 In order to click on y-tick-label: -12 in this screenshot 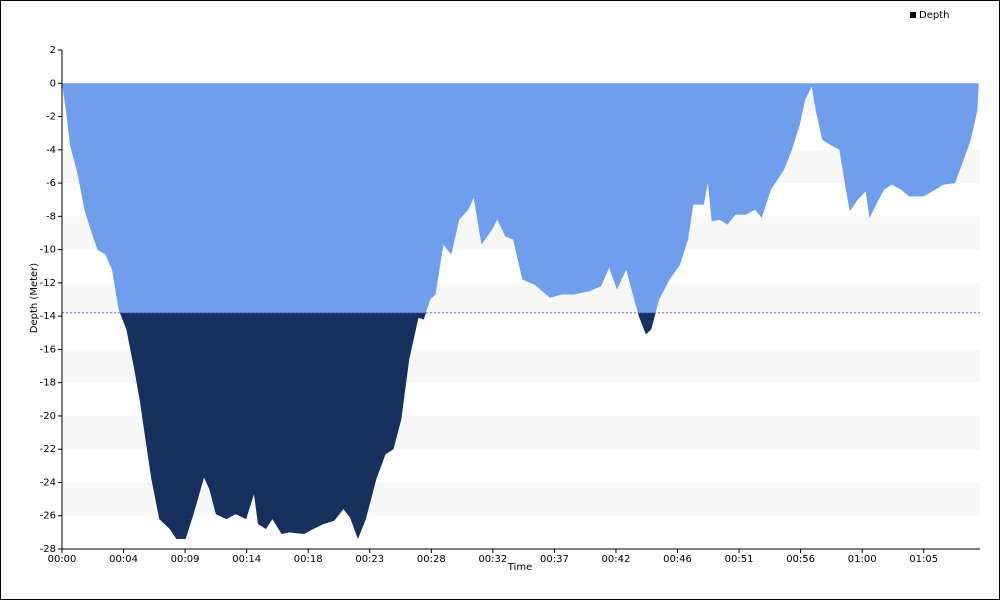, I will do `click(48, 283)`.